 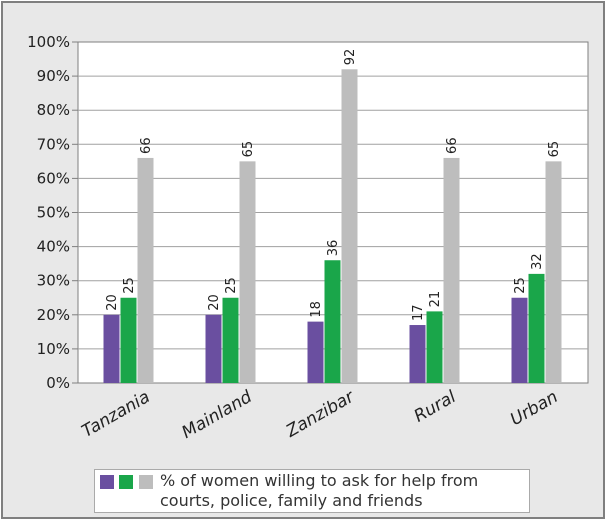 What do you see at coordinates (53, 110) in the screenshot?
I see `y-tick-label: 80%` at bounding box center [53, 110].